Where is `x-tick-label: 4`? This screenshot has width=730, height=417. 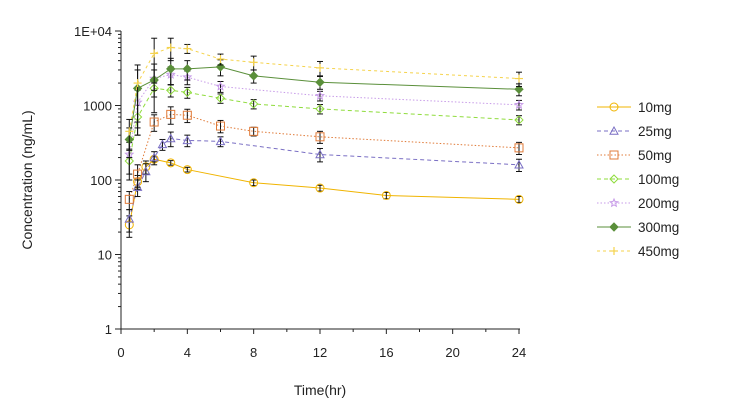 x-tick-label: 4 is located at coordinates (187, 352).